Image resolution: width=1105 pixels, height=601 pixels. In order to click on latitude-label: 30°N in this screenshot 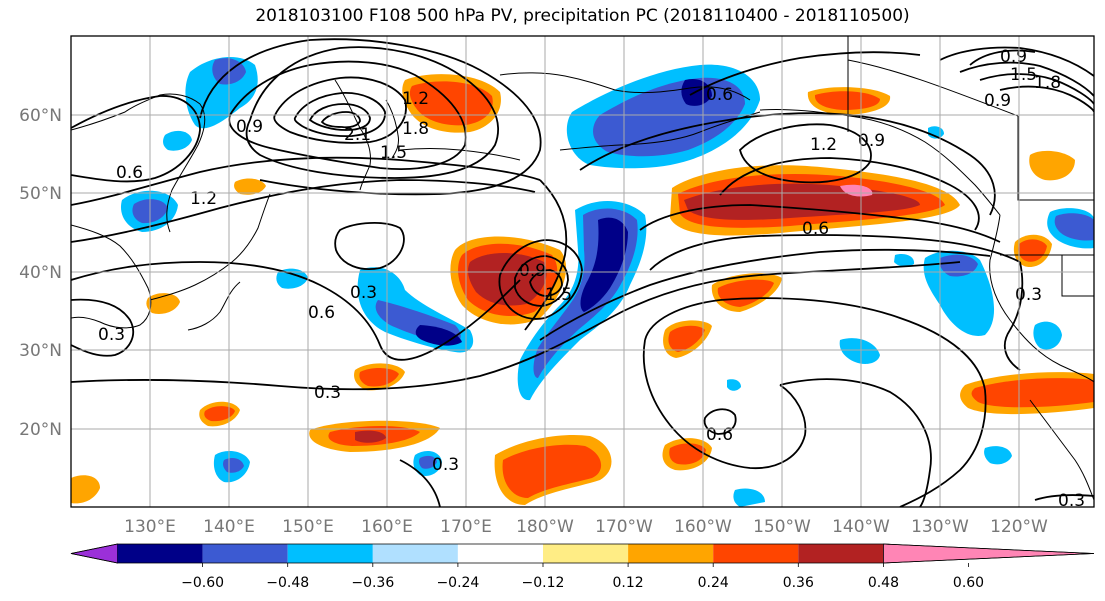, I will do `click(40, 351)`.